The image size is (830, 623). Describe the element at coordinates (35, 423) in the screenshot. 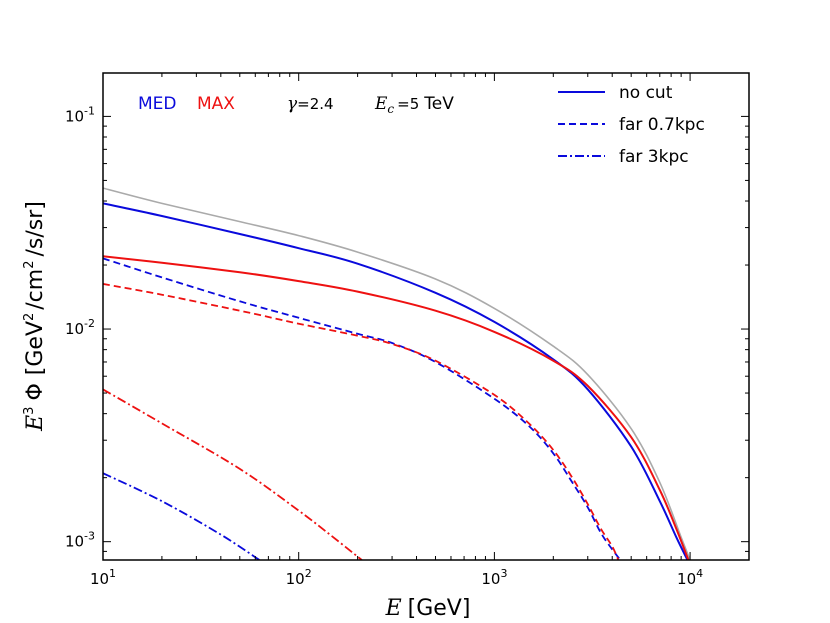

I see `y-axis-var: E` at that location.